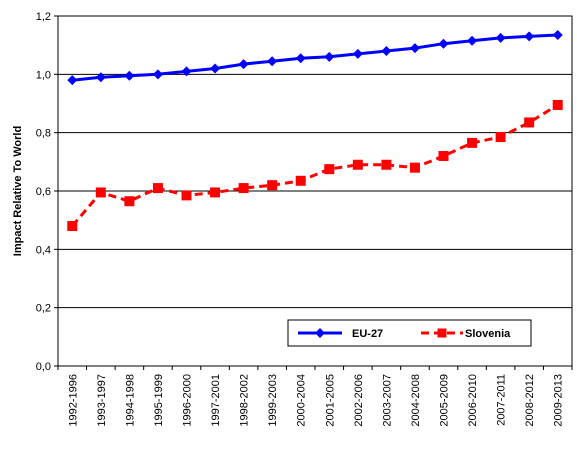  I want to click on x-tick-label: 1995-1999, so click(159, 400).